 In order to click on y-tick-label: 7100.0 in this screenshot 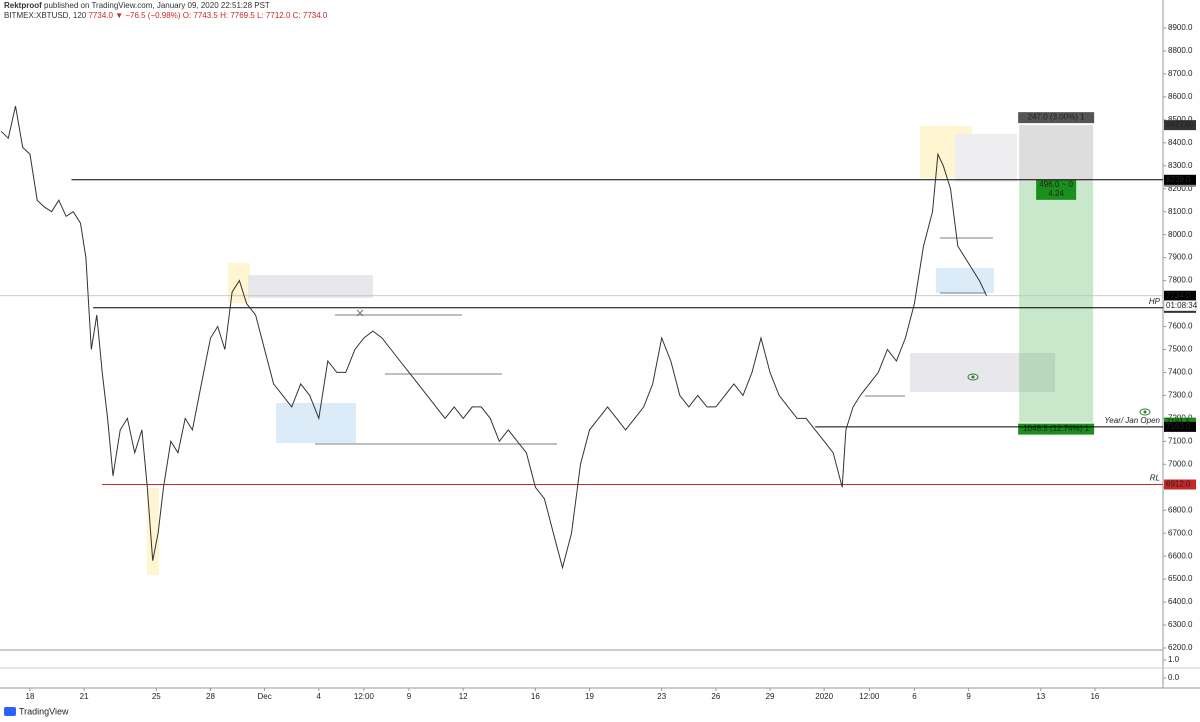, I will do `click(1180, 440)`.